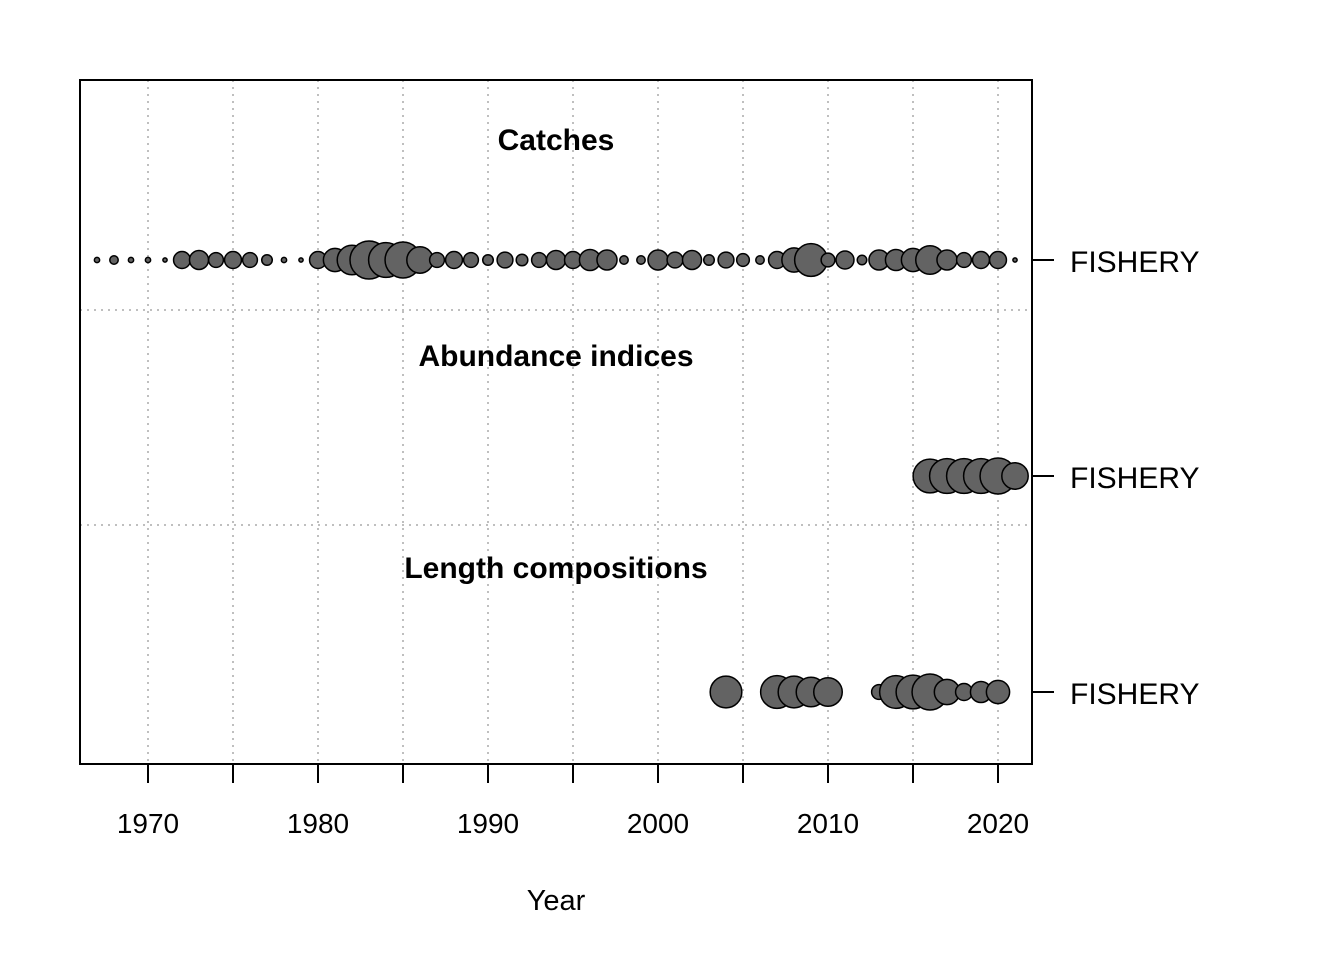 The height and width of the screenshot is (960, 1344). What do you see at coordinates (1134, 262) in the screenshot?
I see `fleet-label-catches: FISHERY` at bounding box center [1134, 262].